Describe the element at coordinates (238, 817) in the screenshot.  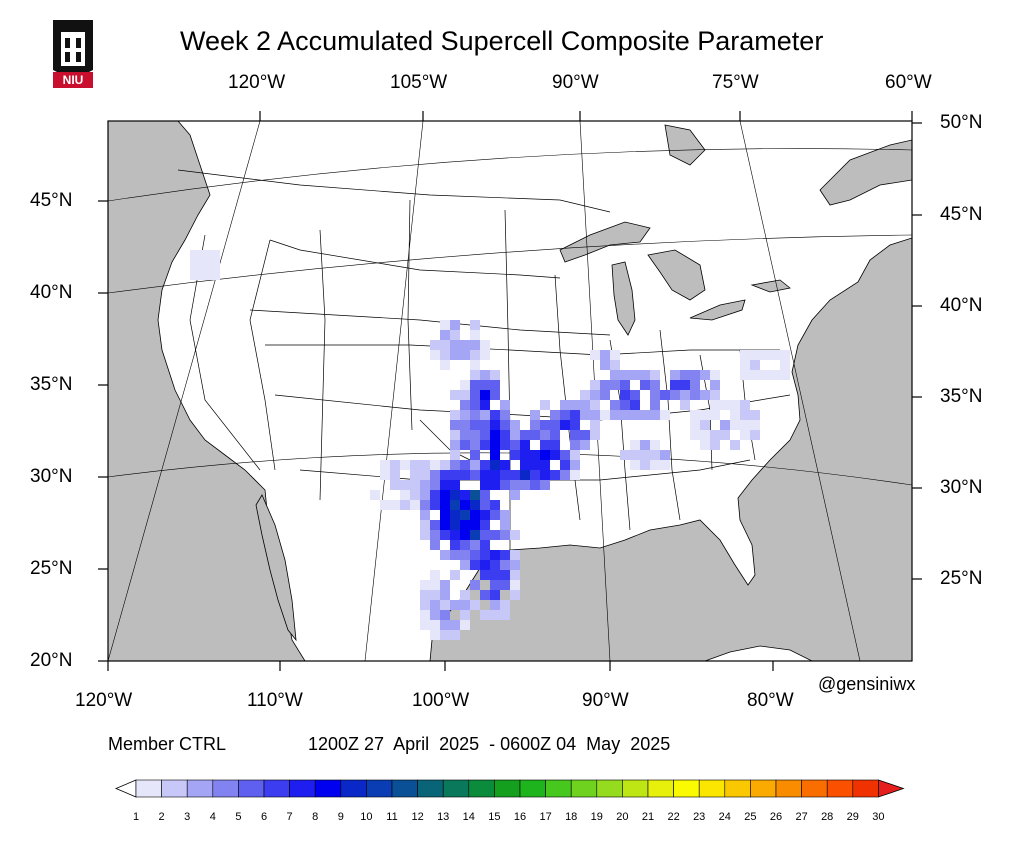
I see `colorbar-tick-label: 5` at that location.